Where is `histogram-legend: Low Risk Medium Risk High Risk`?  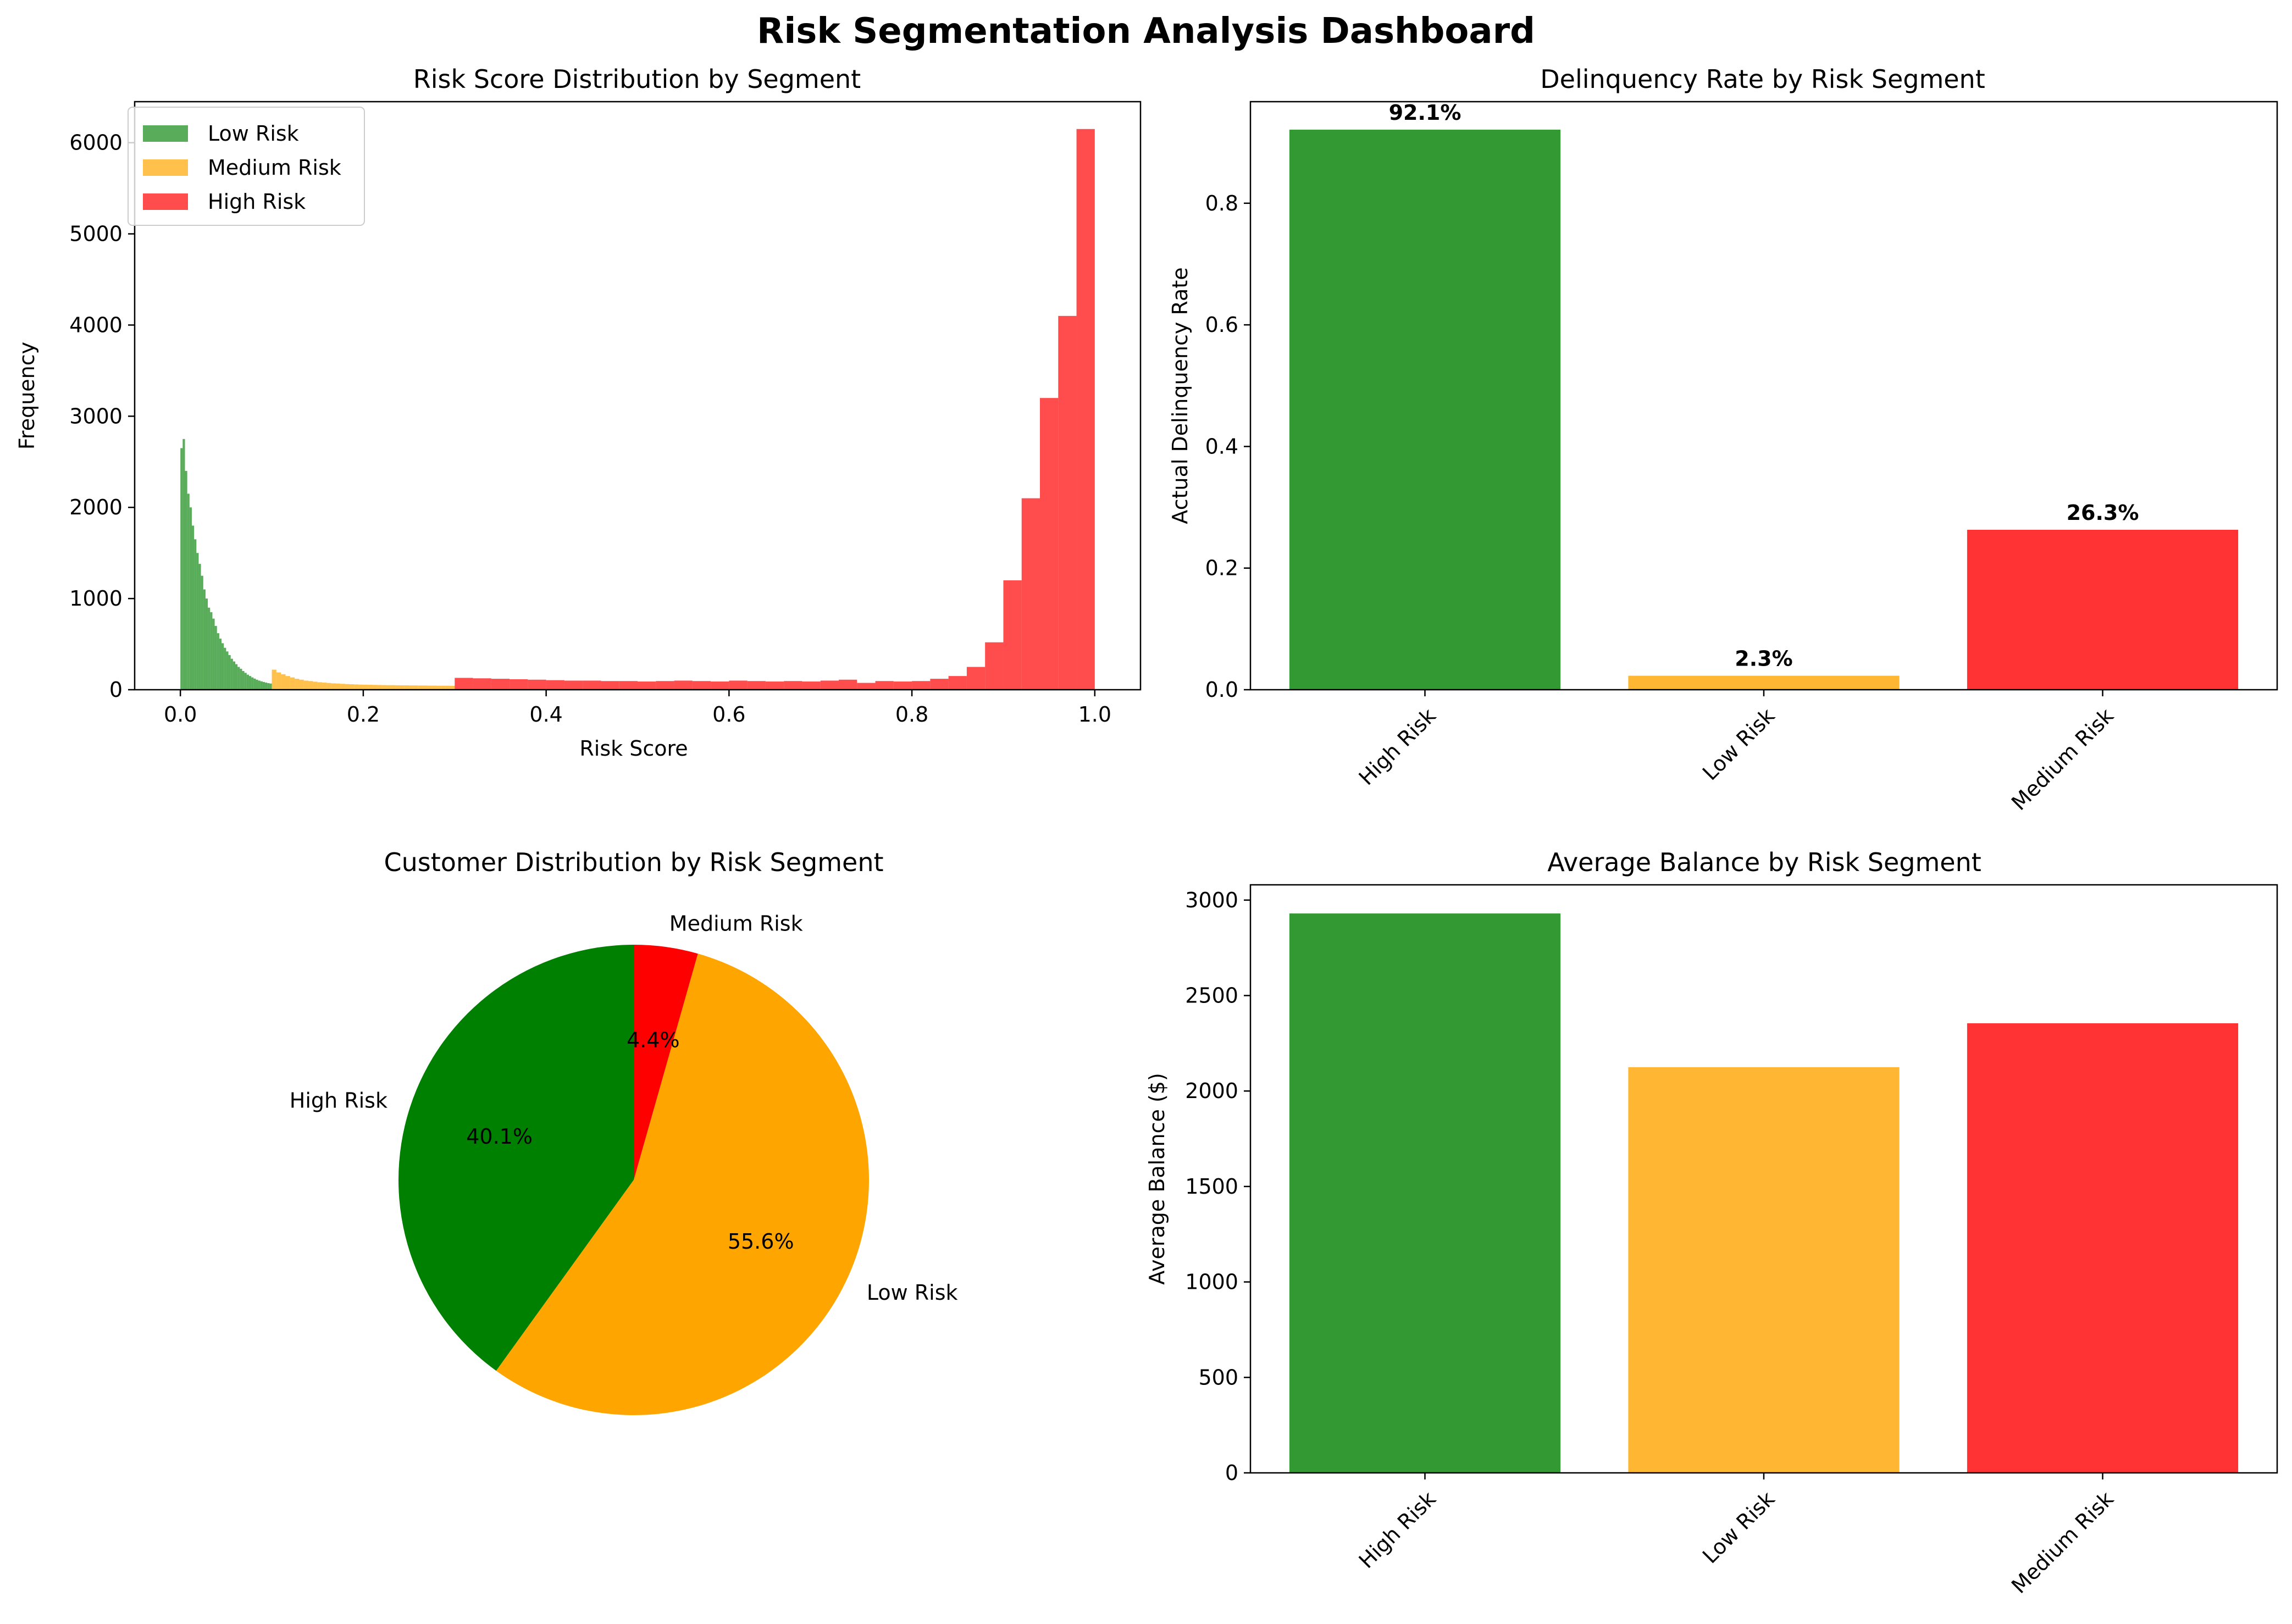 histogram-legend: Low Risk Medium Risk High Risk is located at coordinates (246, 166).